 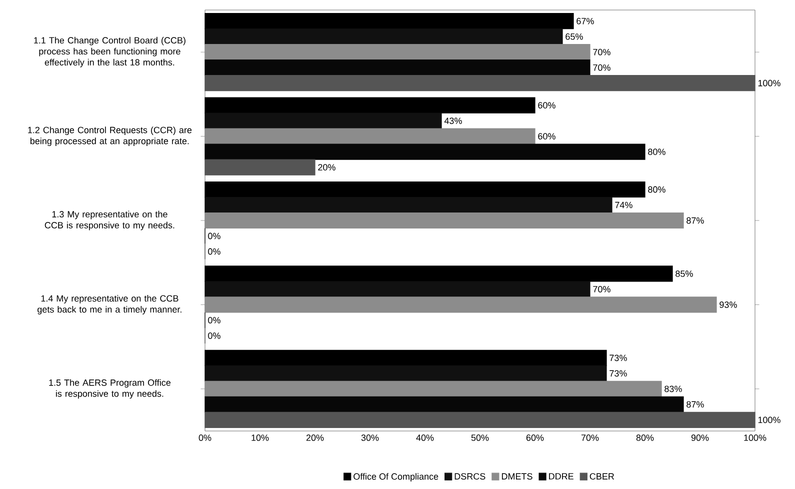 What do you see at coordinates (517, 476) in the screenshot?
I see `legend-label: DMETS` at bounding box center [517, 476].